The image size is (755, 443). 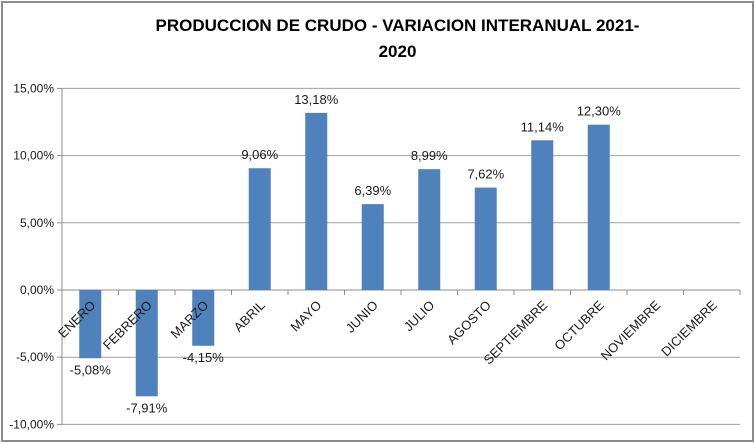 What do you see at coordinates (316, 99) in the screenshot?
I see `bar-value-label-mayo: 13,18%` at bounding box center [316, 99].